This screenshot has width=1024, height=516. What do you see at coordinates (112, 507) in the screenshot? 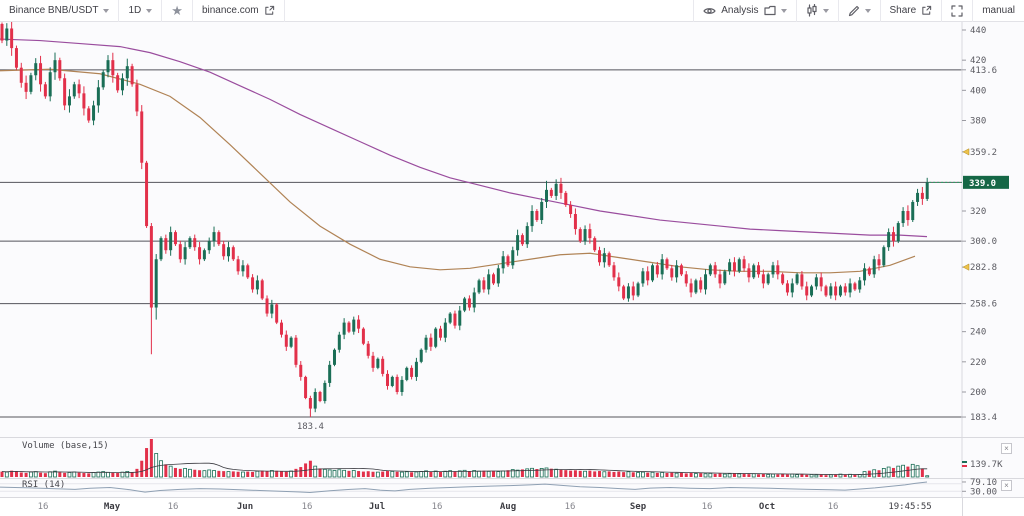
I see `time-axis-label: May` at bounding box center [112, 507].